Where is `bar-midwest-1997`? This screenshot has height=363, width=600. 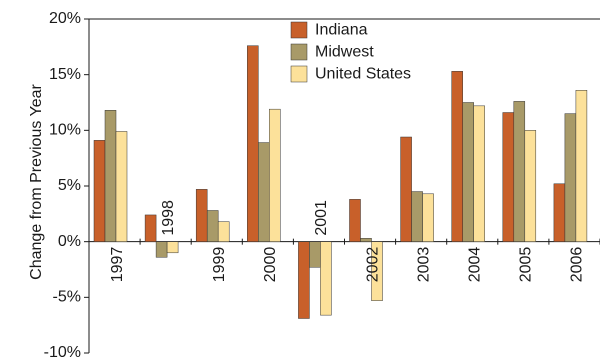
bar-midwest-1997 is located at coordinates (110, 176).